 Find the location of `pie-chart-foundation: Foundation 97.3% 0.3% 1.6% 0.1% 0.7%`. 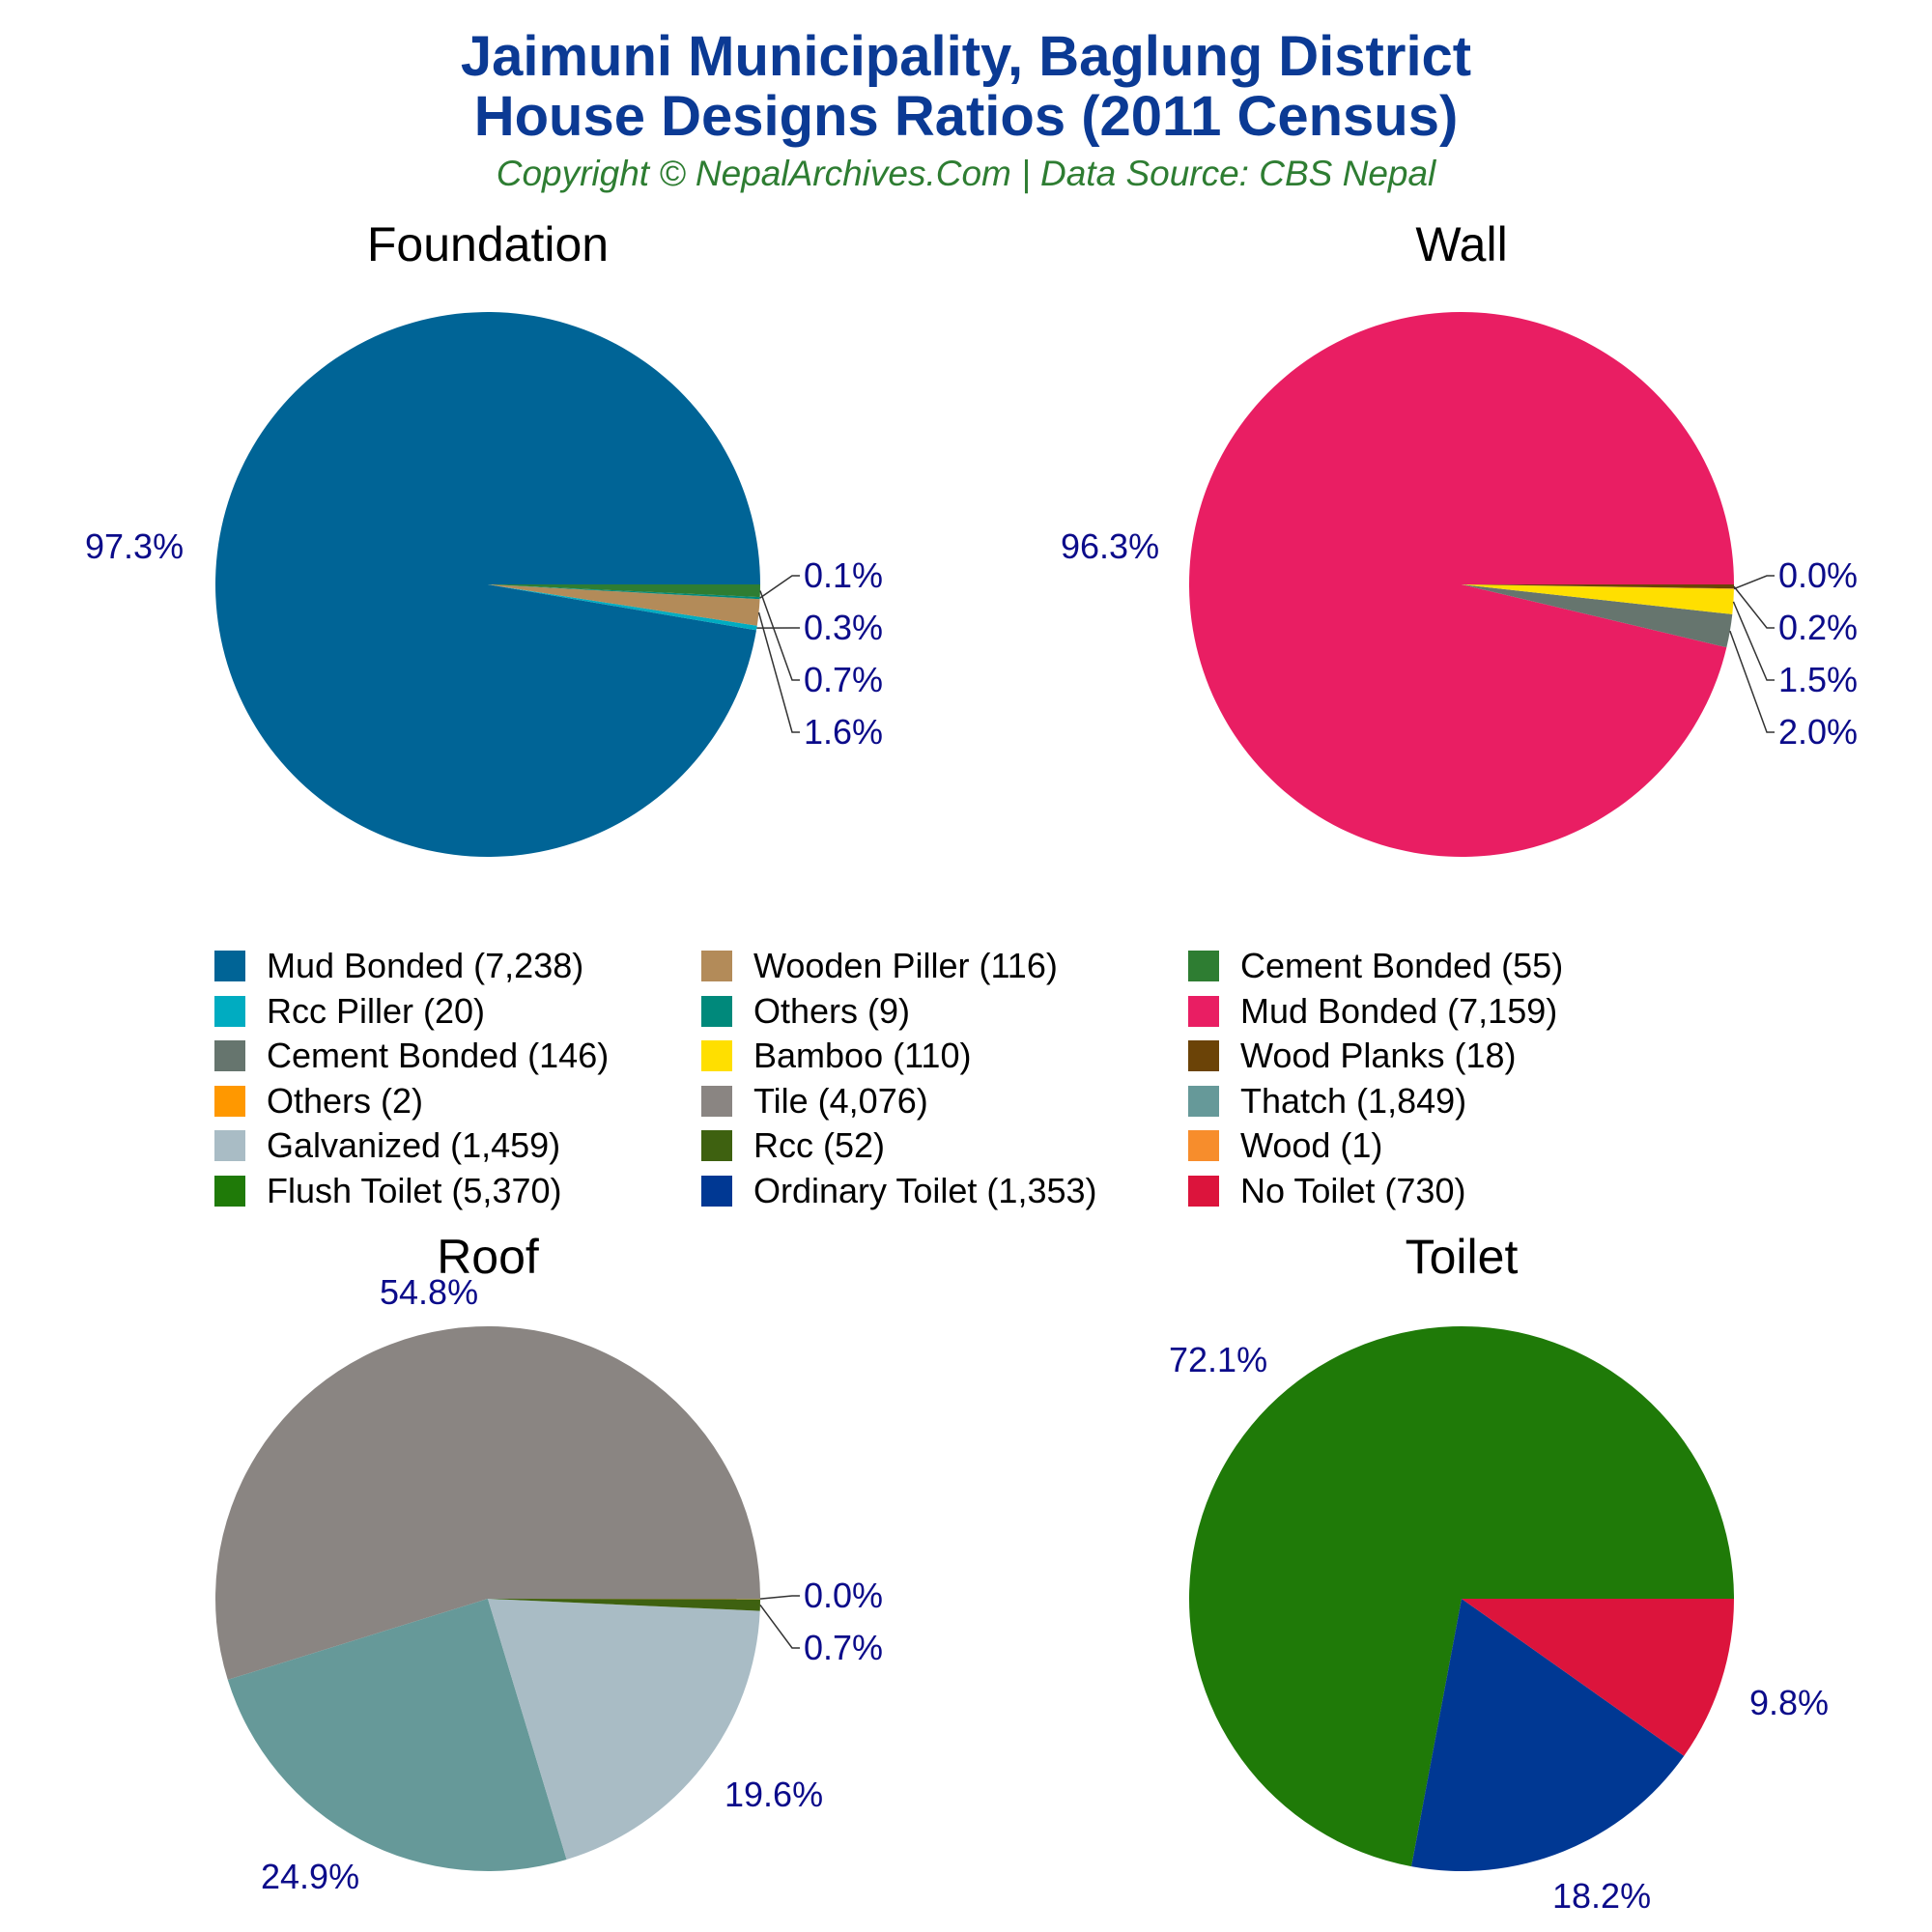

pie-chart-foundation: Foundation 97.3% 0.3% 1.6% 0.1% 0.7% is located at coordinates (484, 537).